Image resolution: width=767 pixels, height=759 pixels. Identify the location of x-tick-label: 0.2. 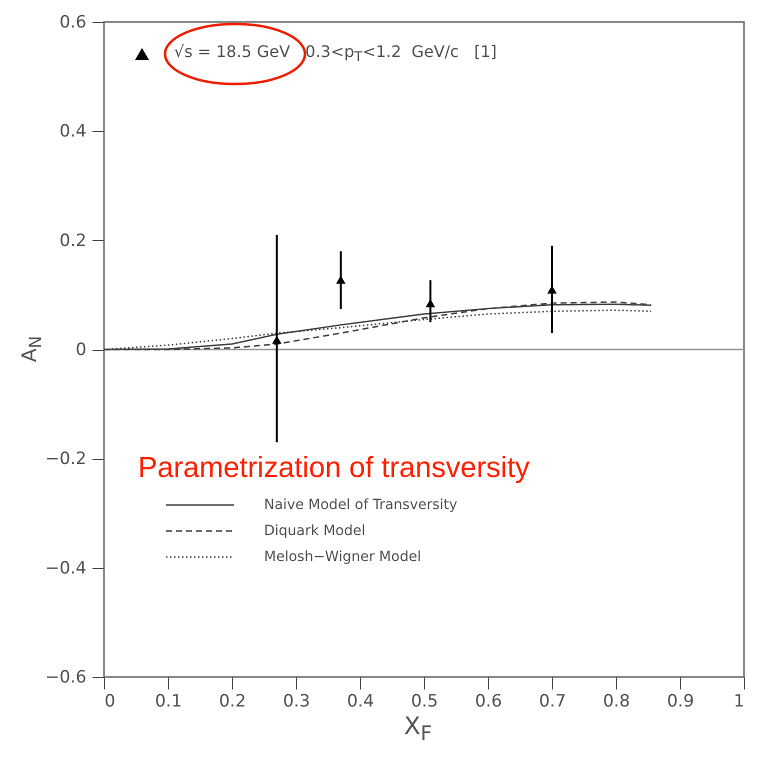
(232, 702).